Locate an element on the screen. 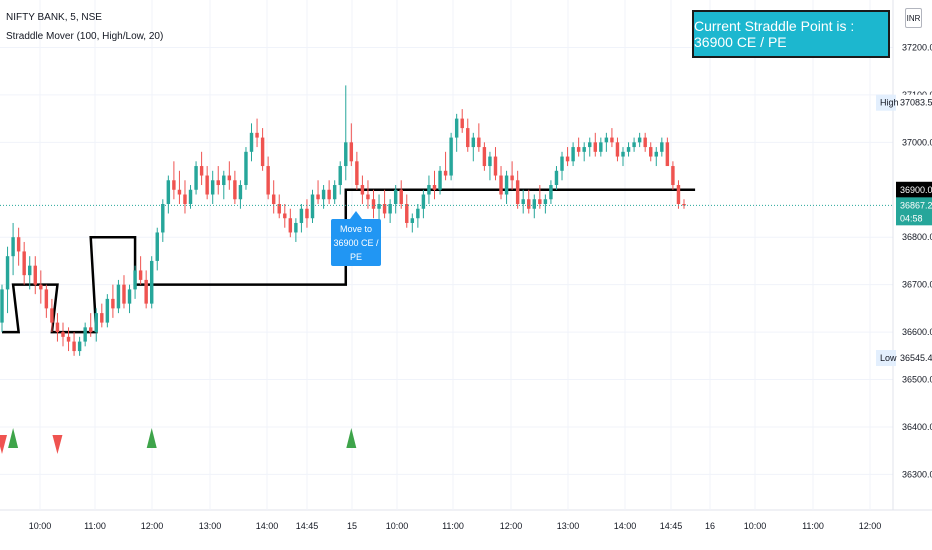 The width and height of the screenshot is (932, 550). symbol-legend: NIFTY BANK, 5, NSE is located at coordinates (54, 17).